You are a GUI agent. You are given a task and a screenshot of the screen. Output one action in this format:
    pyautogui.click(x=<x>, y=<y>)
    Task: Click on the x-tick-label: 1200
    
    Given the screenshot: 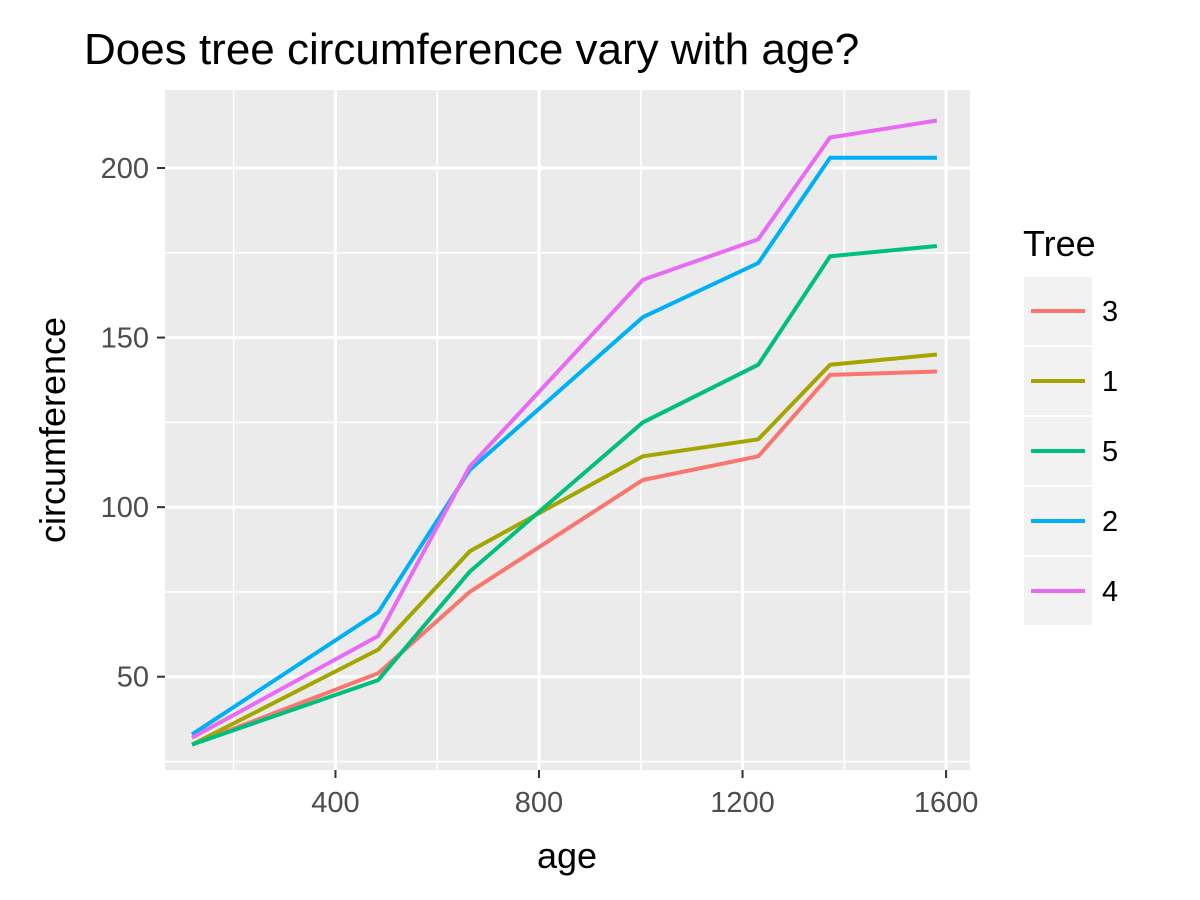 What is the action you would take?
    pyautogui.click(x=742, y=803)
    